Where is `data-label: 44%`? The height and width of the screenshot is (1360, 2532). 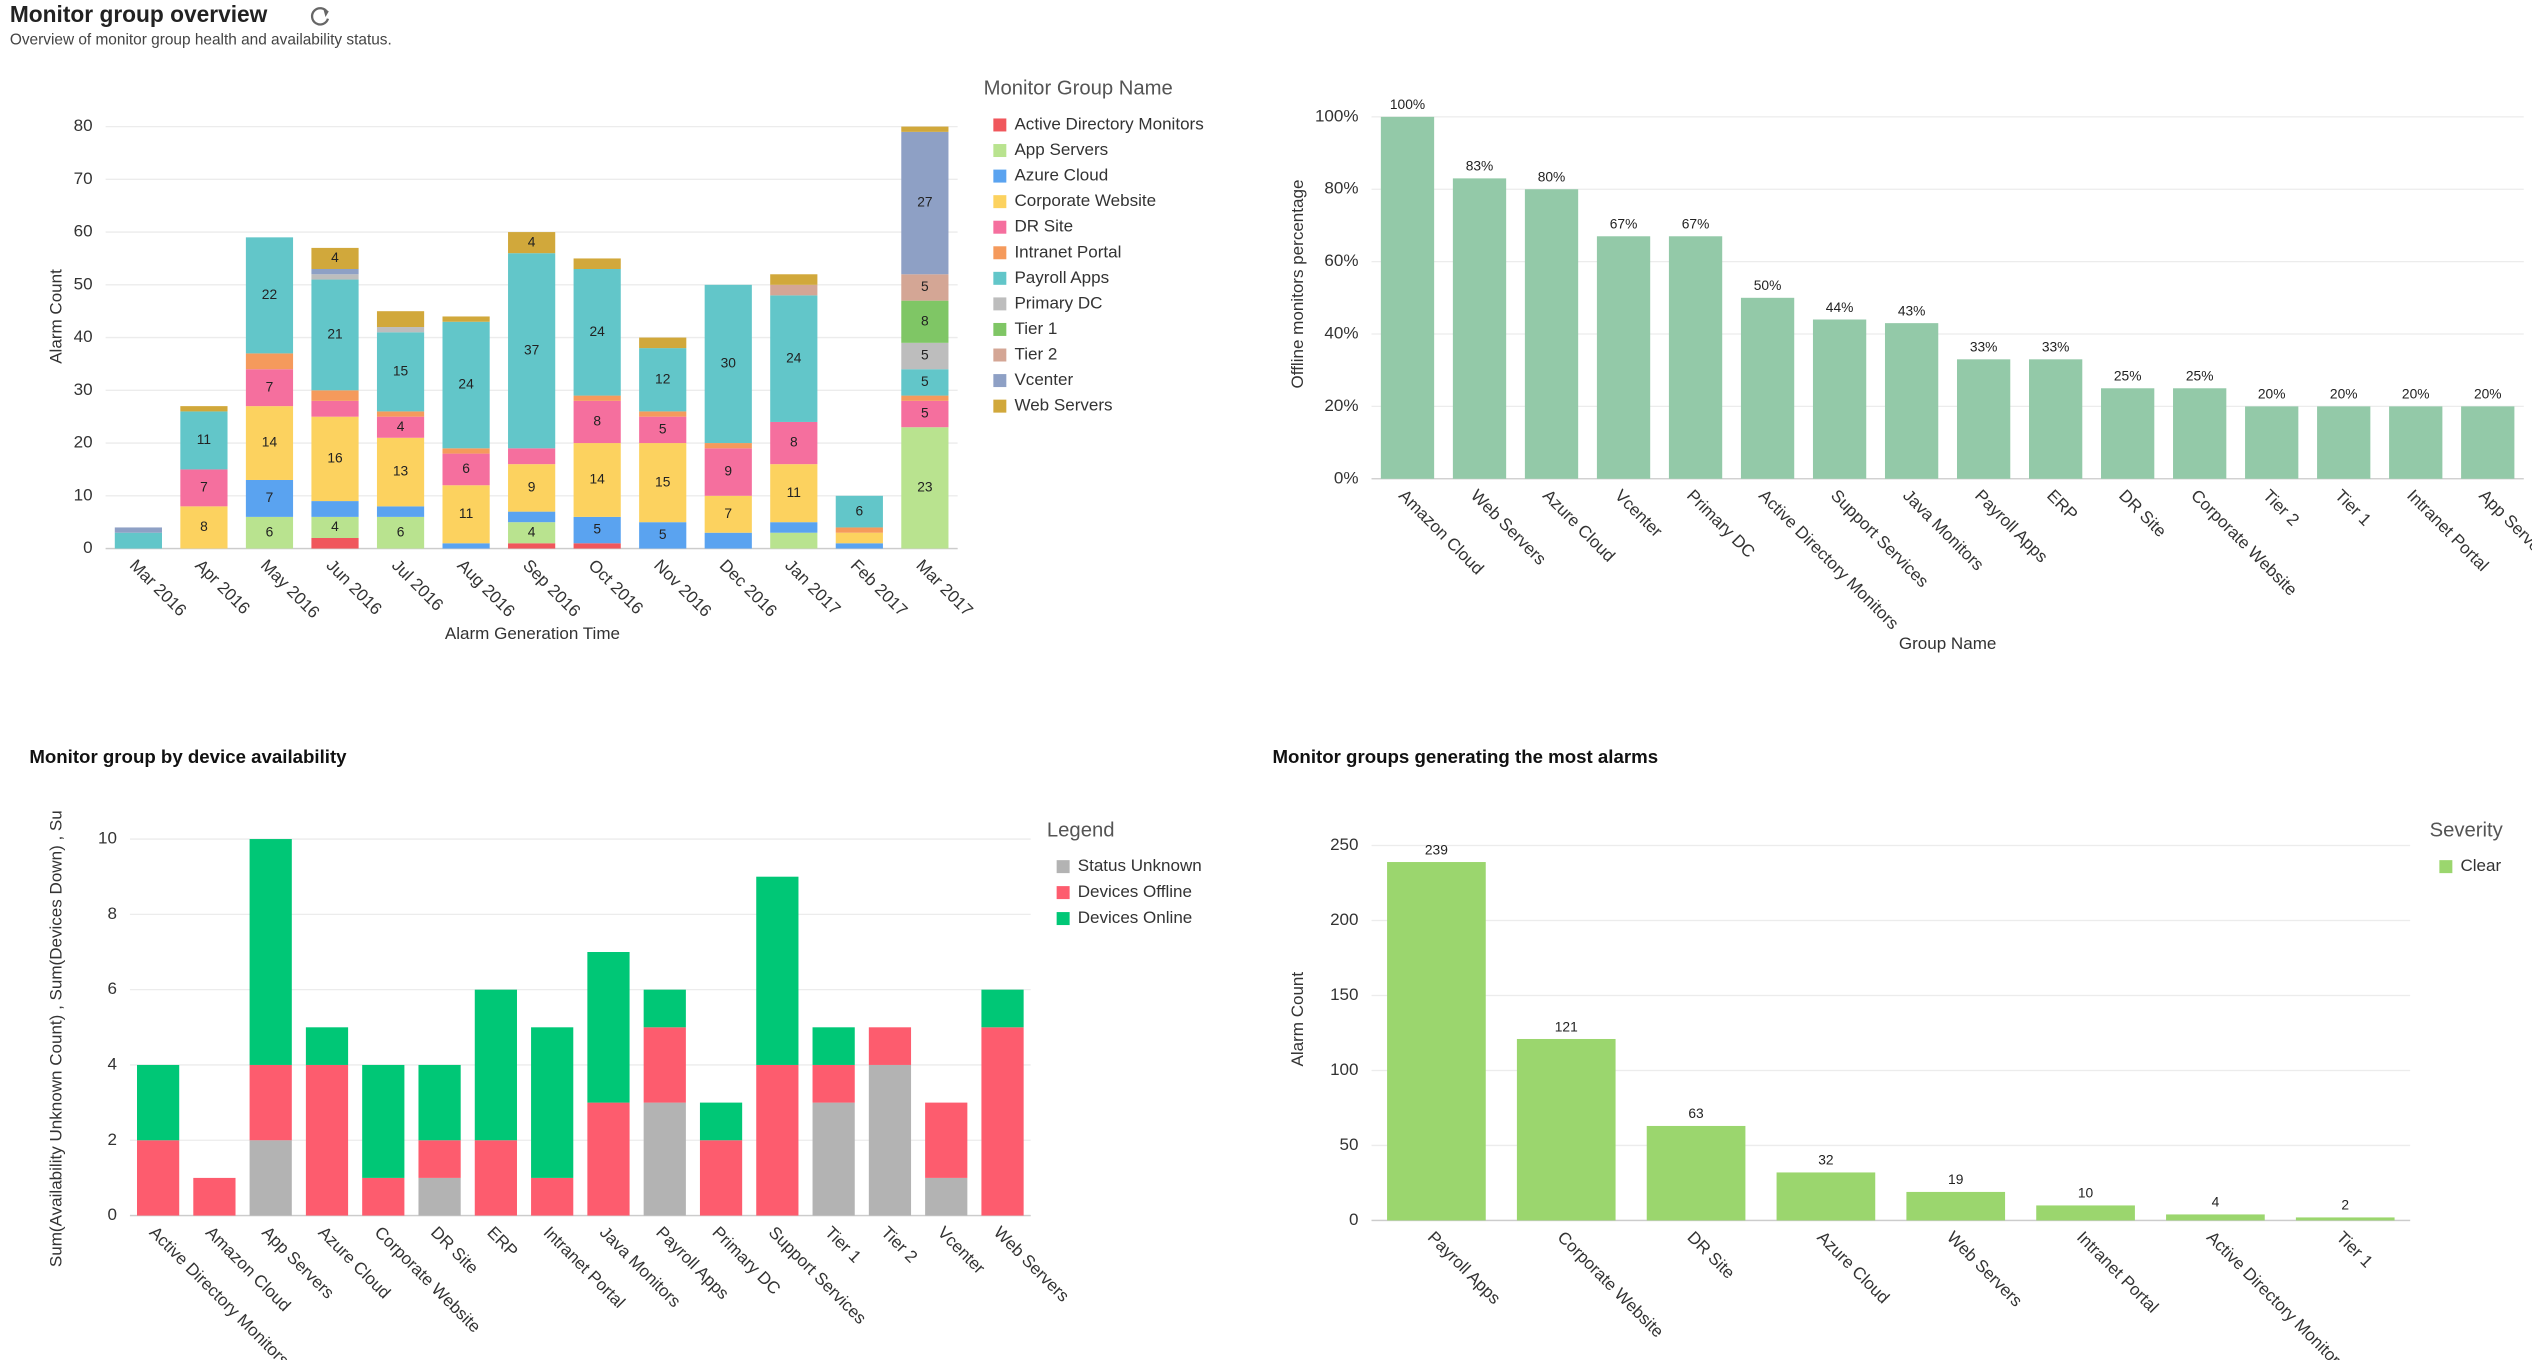
data-label: 44% is located at coordinates (1840, 307).